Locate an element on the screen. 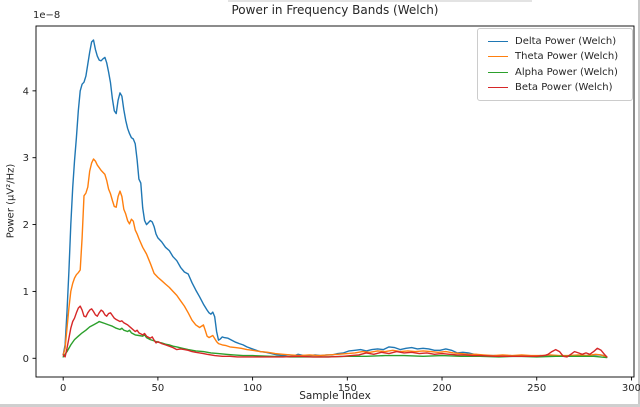  window-edge-top is located at coordinates (380, 1).